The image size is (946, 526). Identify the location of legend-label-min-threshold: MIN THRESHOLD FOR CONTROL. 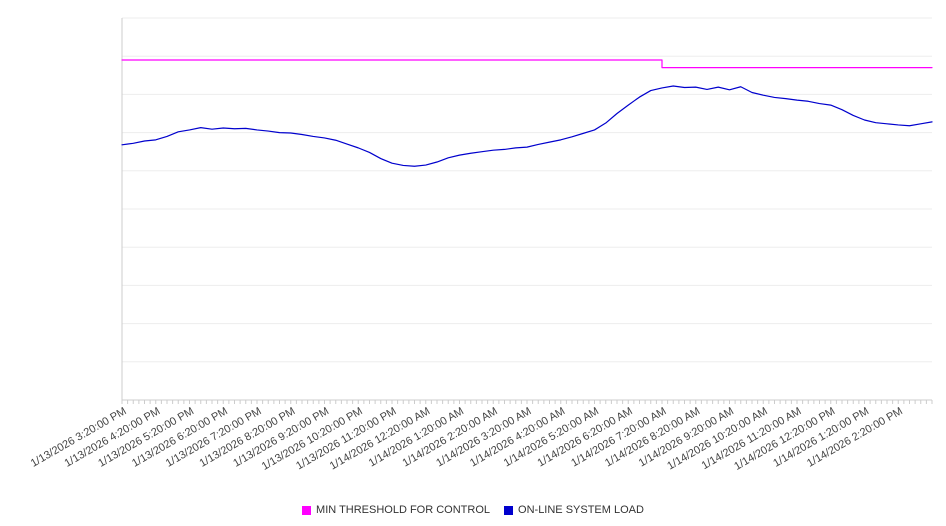
(403, 510).